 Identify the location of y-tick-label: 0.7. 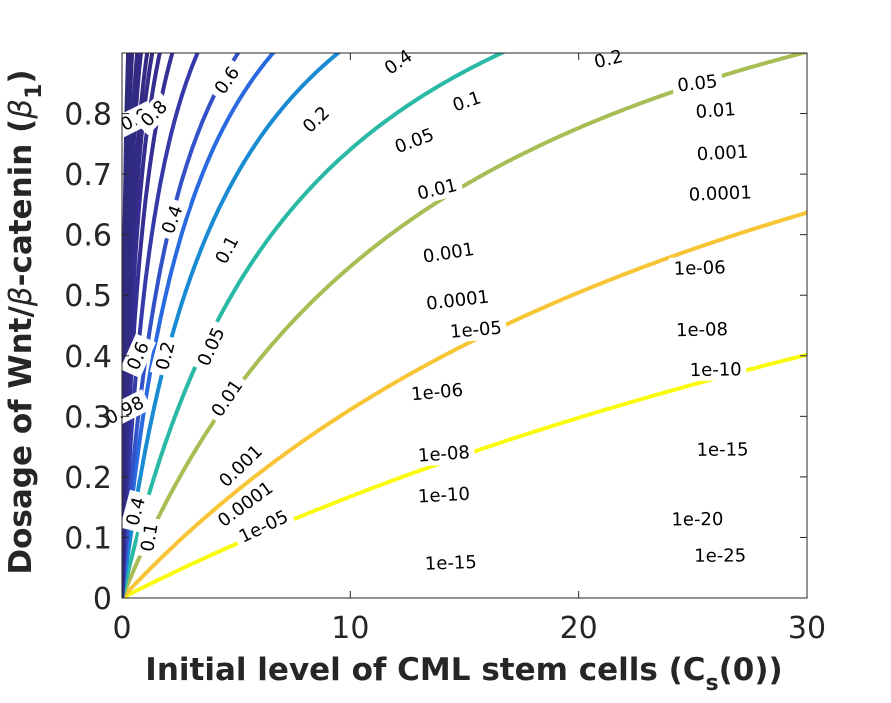
(88, 175).